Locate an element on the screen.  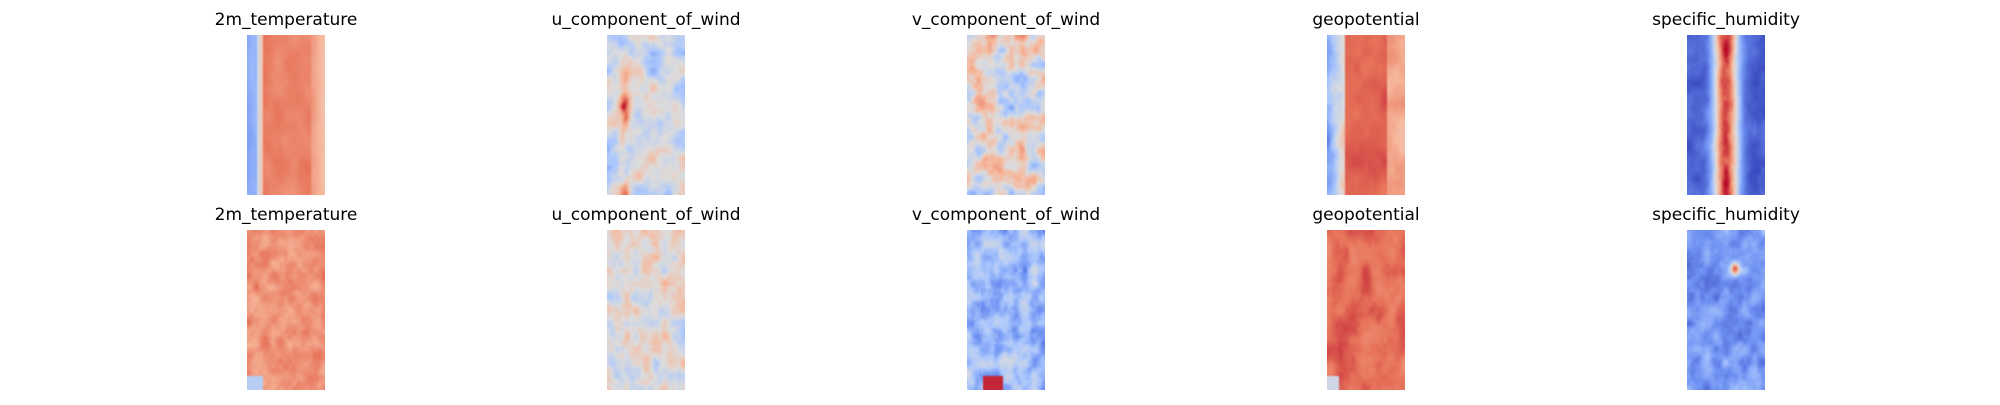
panel-r1-c3: v_component_of_wind is located at coordinates (1006, 110).